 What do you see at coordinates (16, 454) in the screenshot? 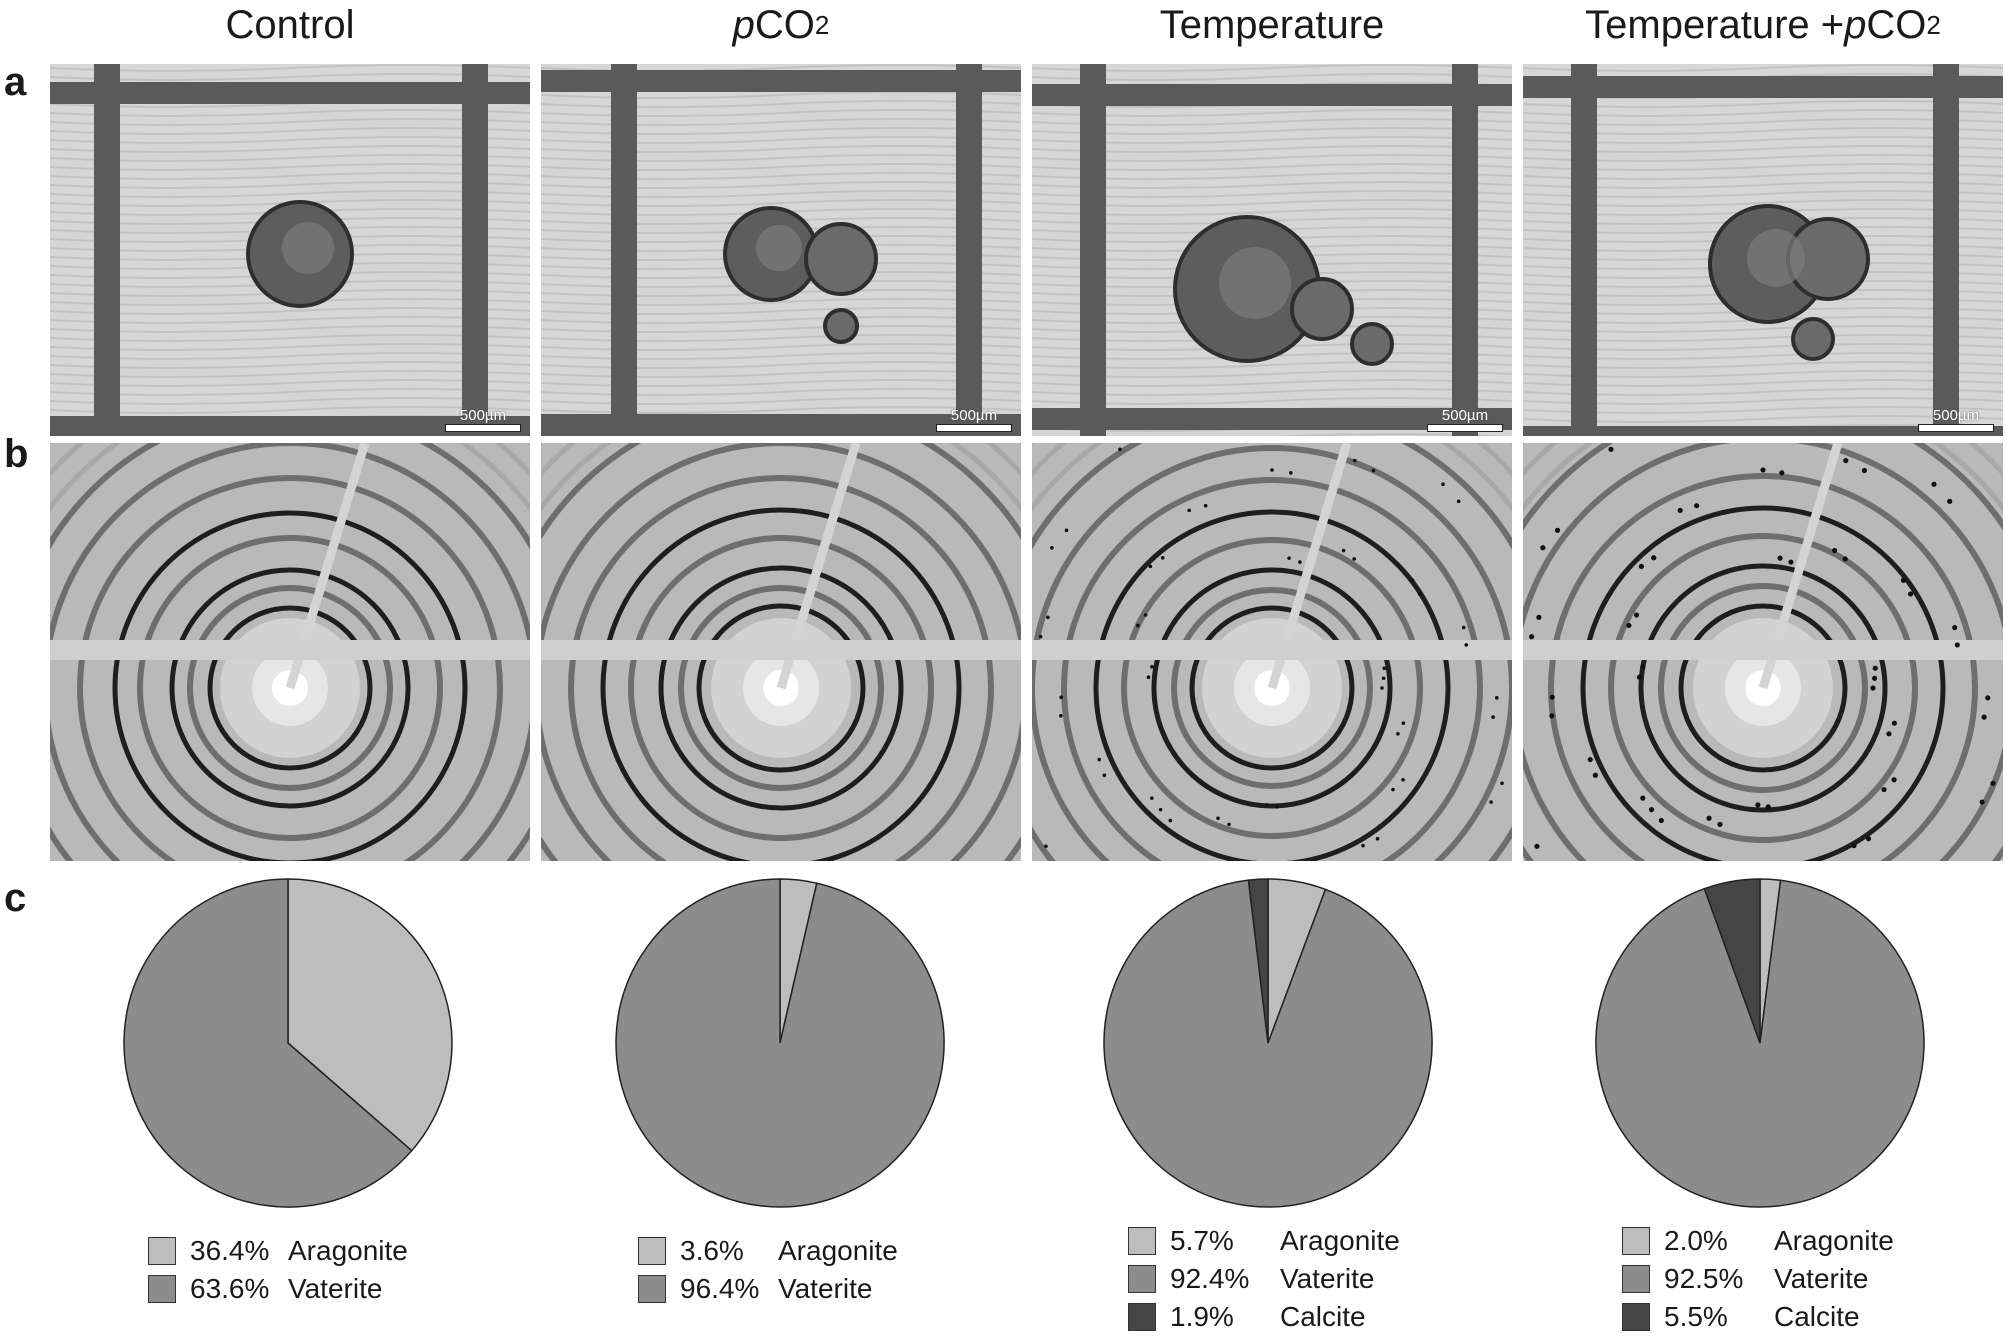
I see `row-label-b: b` at bounding box center [16, 454].